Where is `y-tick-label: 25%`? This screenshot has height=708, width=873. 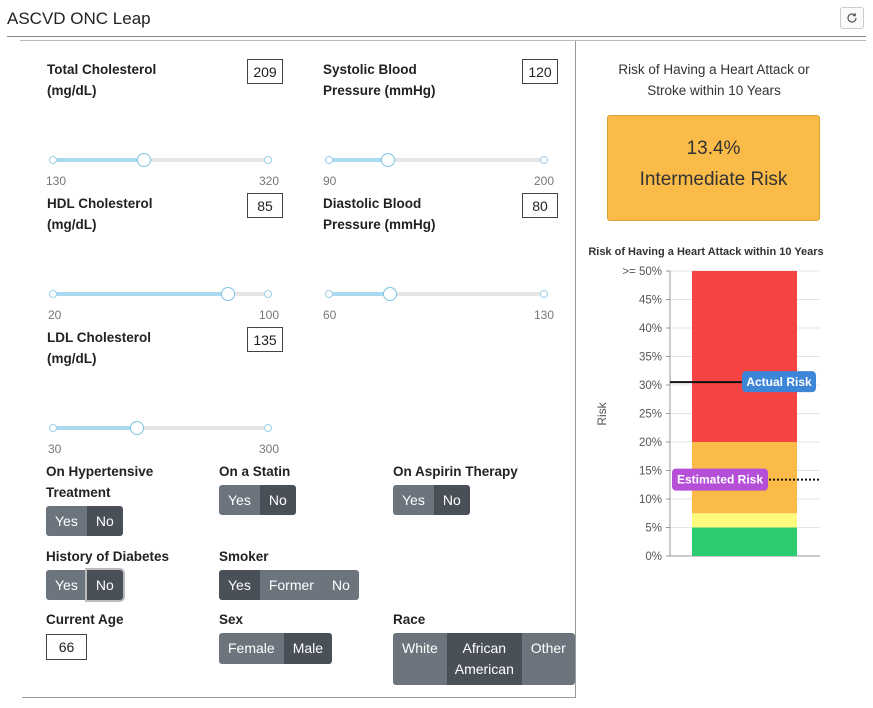 y-tick-label: 25% is located at coordinates (650, 415).